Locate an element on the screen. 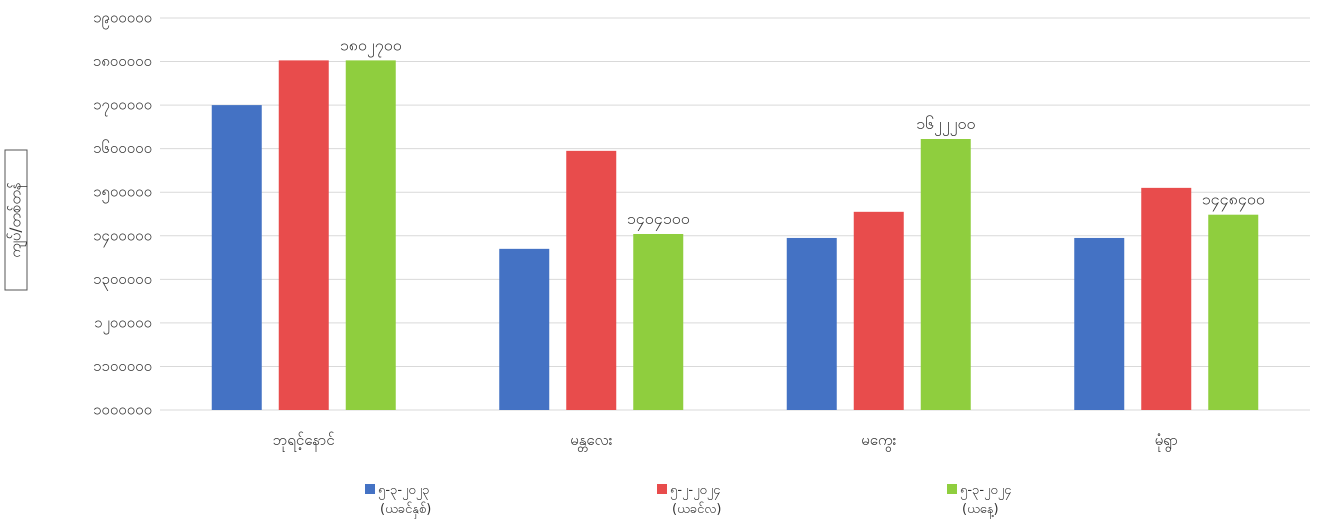 The image size is (1329, 531). x-tick-label: ဘုရင့်နောင် is located at coordinates (304, 441).